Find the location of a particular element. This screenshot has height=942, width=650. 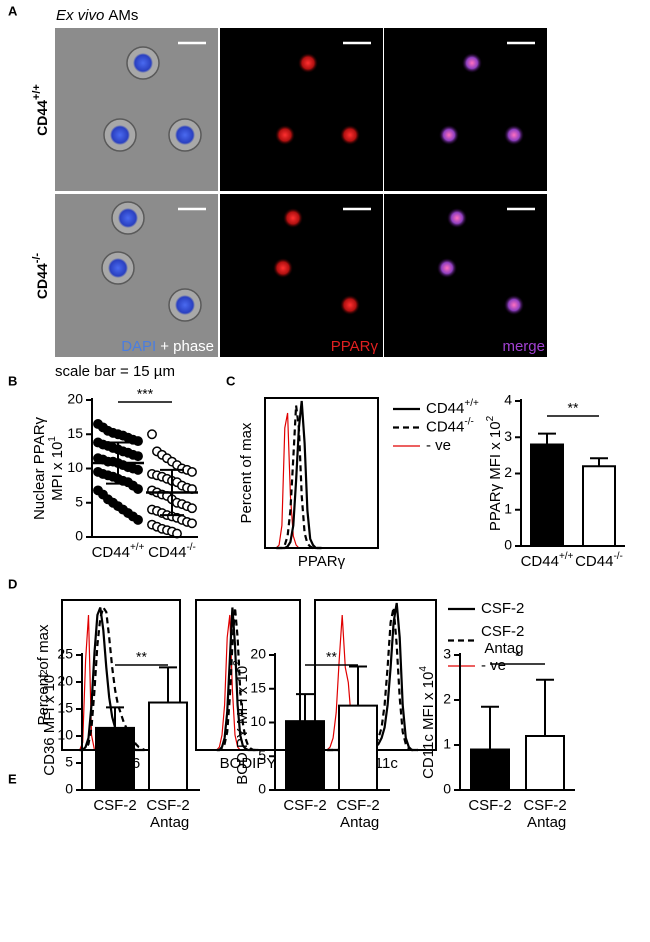

micrograph is located at coordinates (465, 109).